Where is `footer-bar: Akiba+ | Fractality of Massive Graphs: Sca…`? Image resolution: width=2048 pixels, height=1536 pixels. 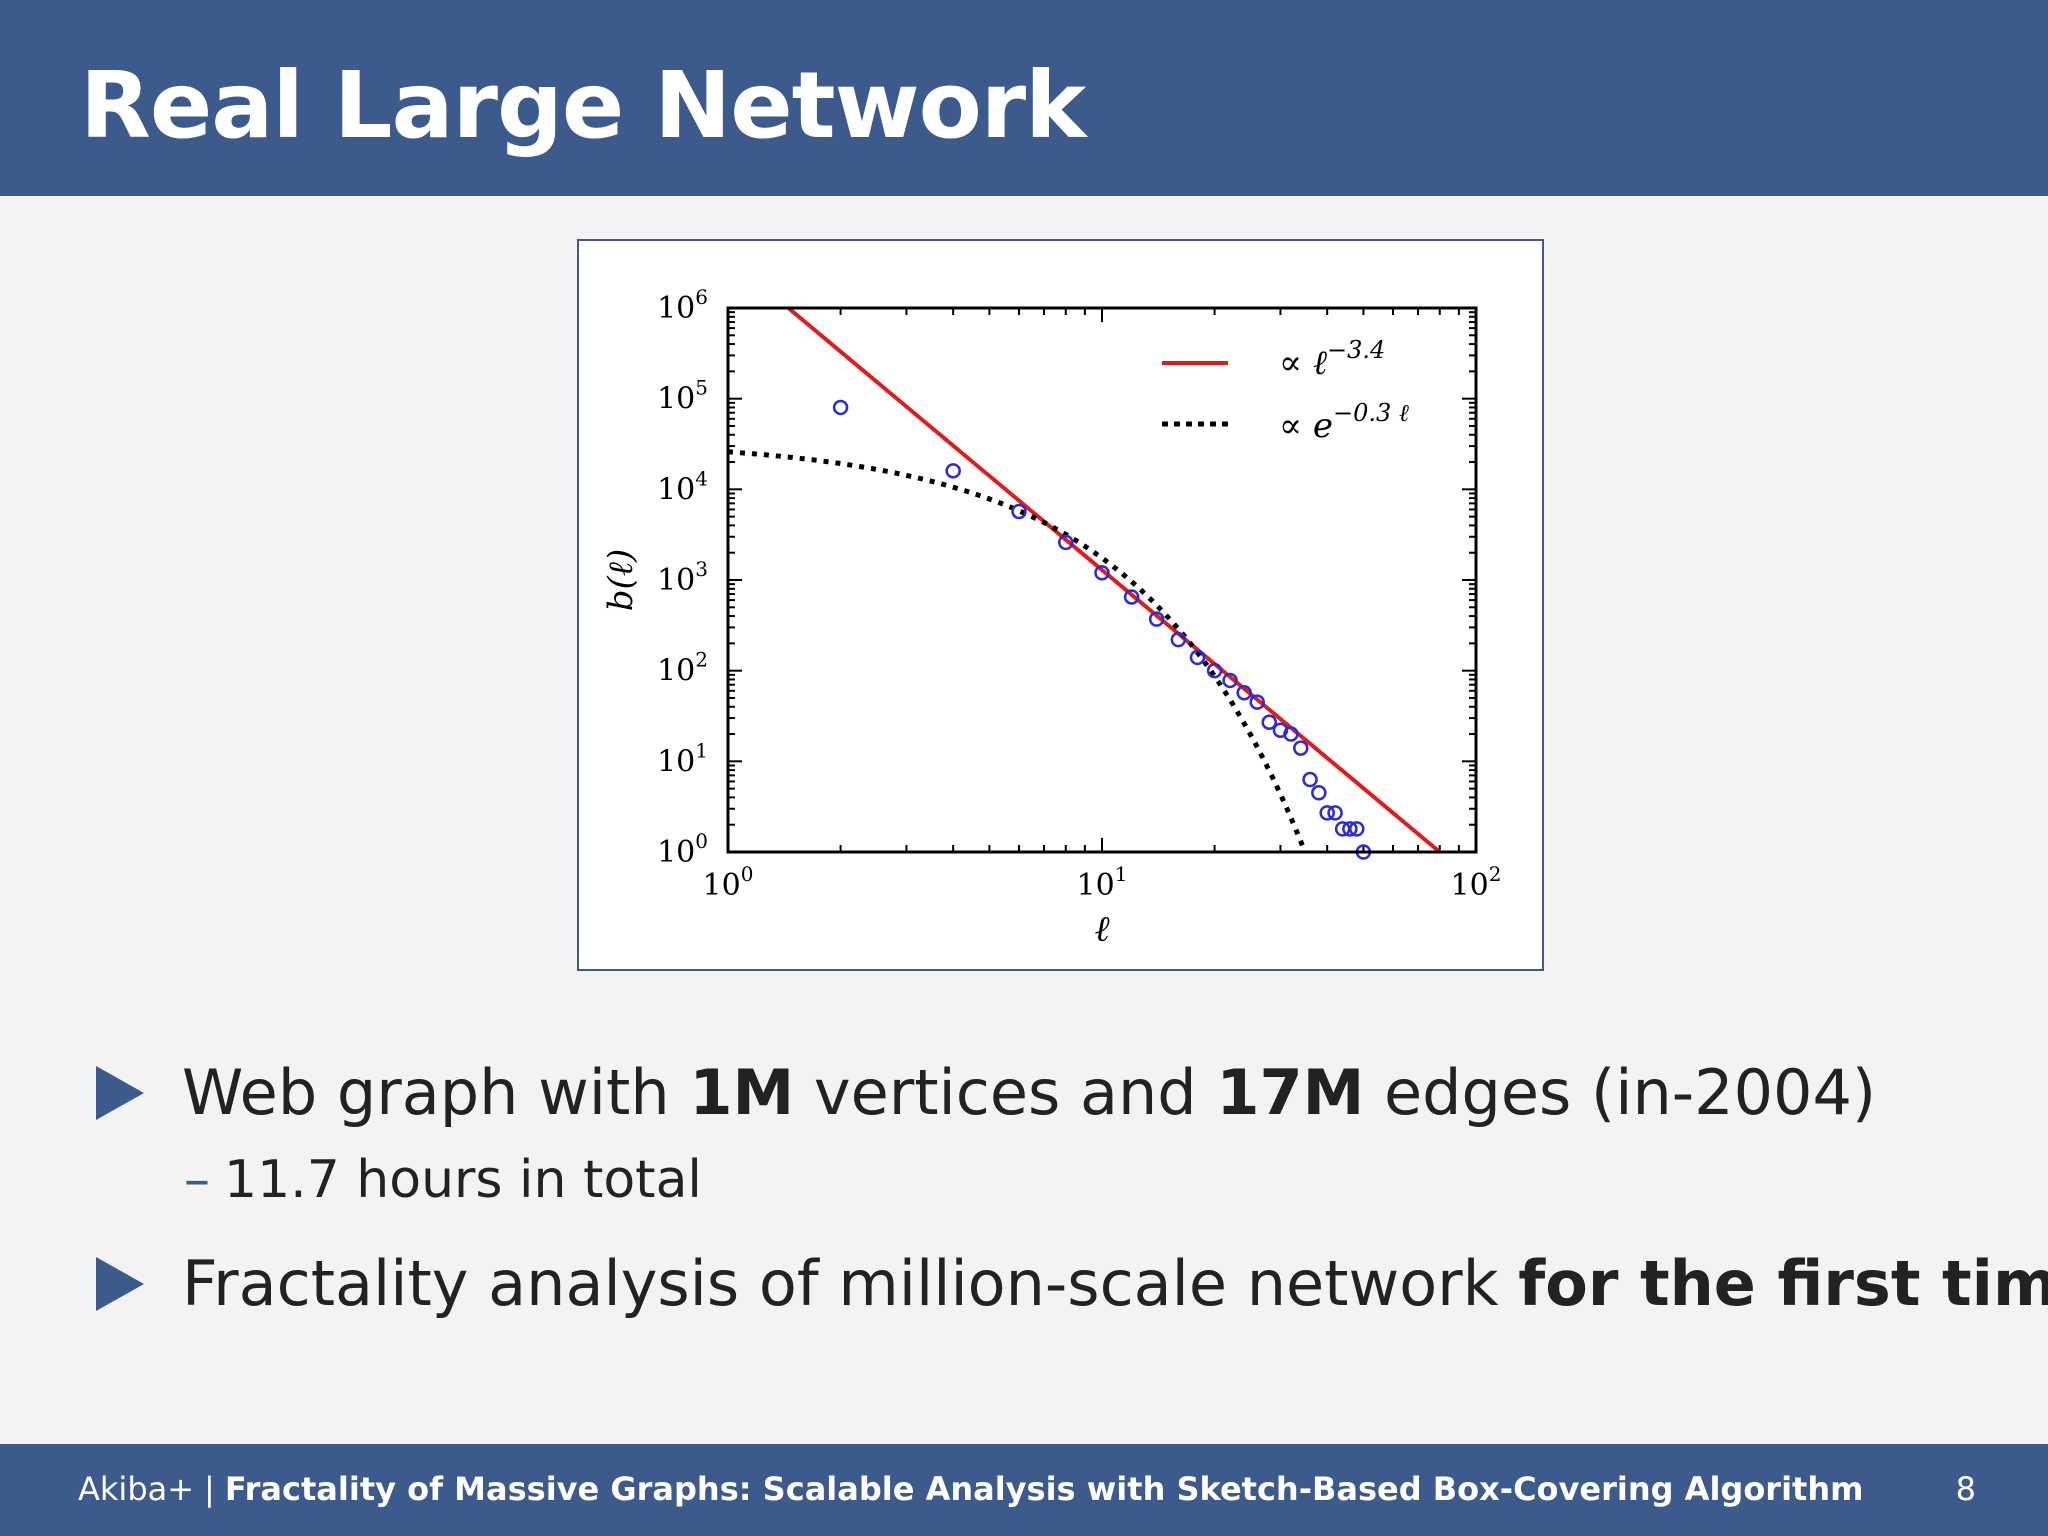
footer-bar: Akiba+ | Fractality of Massive Graphs: Sca… is located at coordinates (1024, 1490).